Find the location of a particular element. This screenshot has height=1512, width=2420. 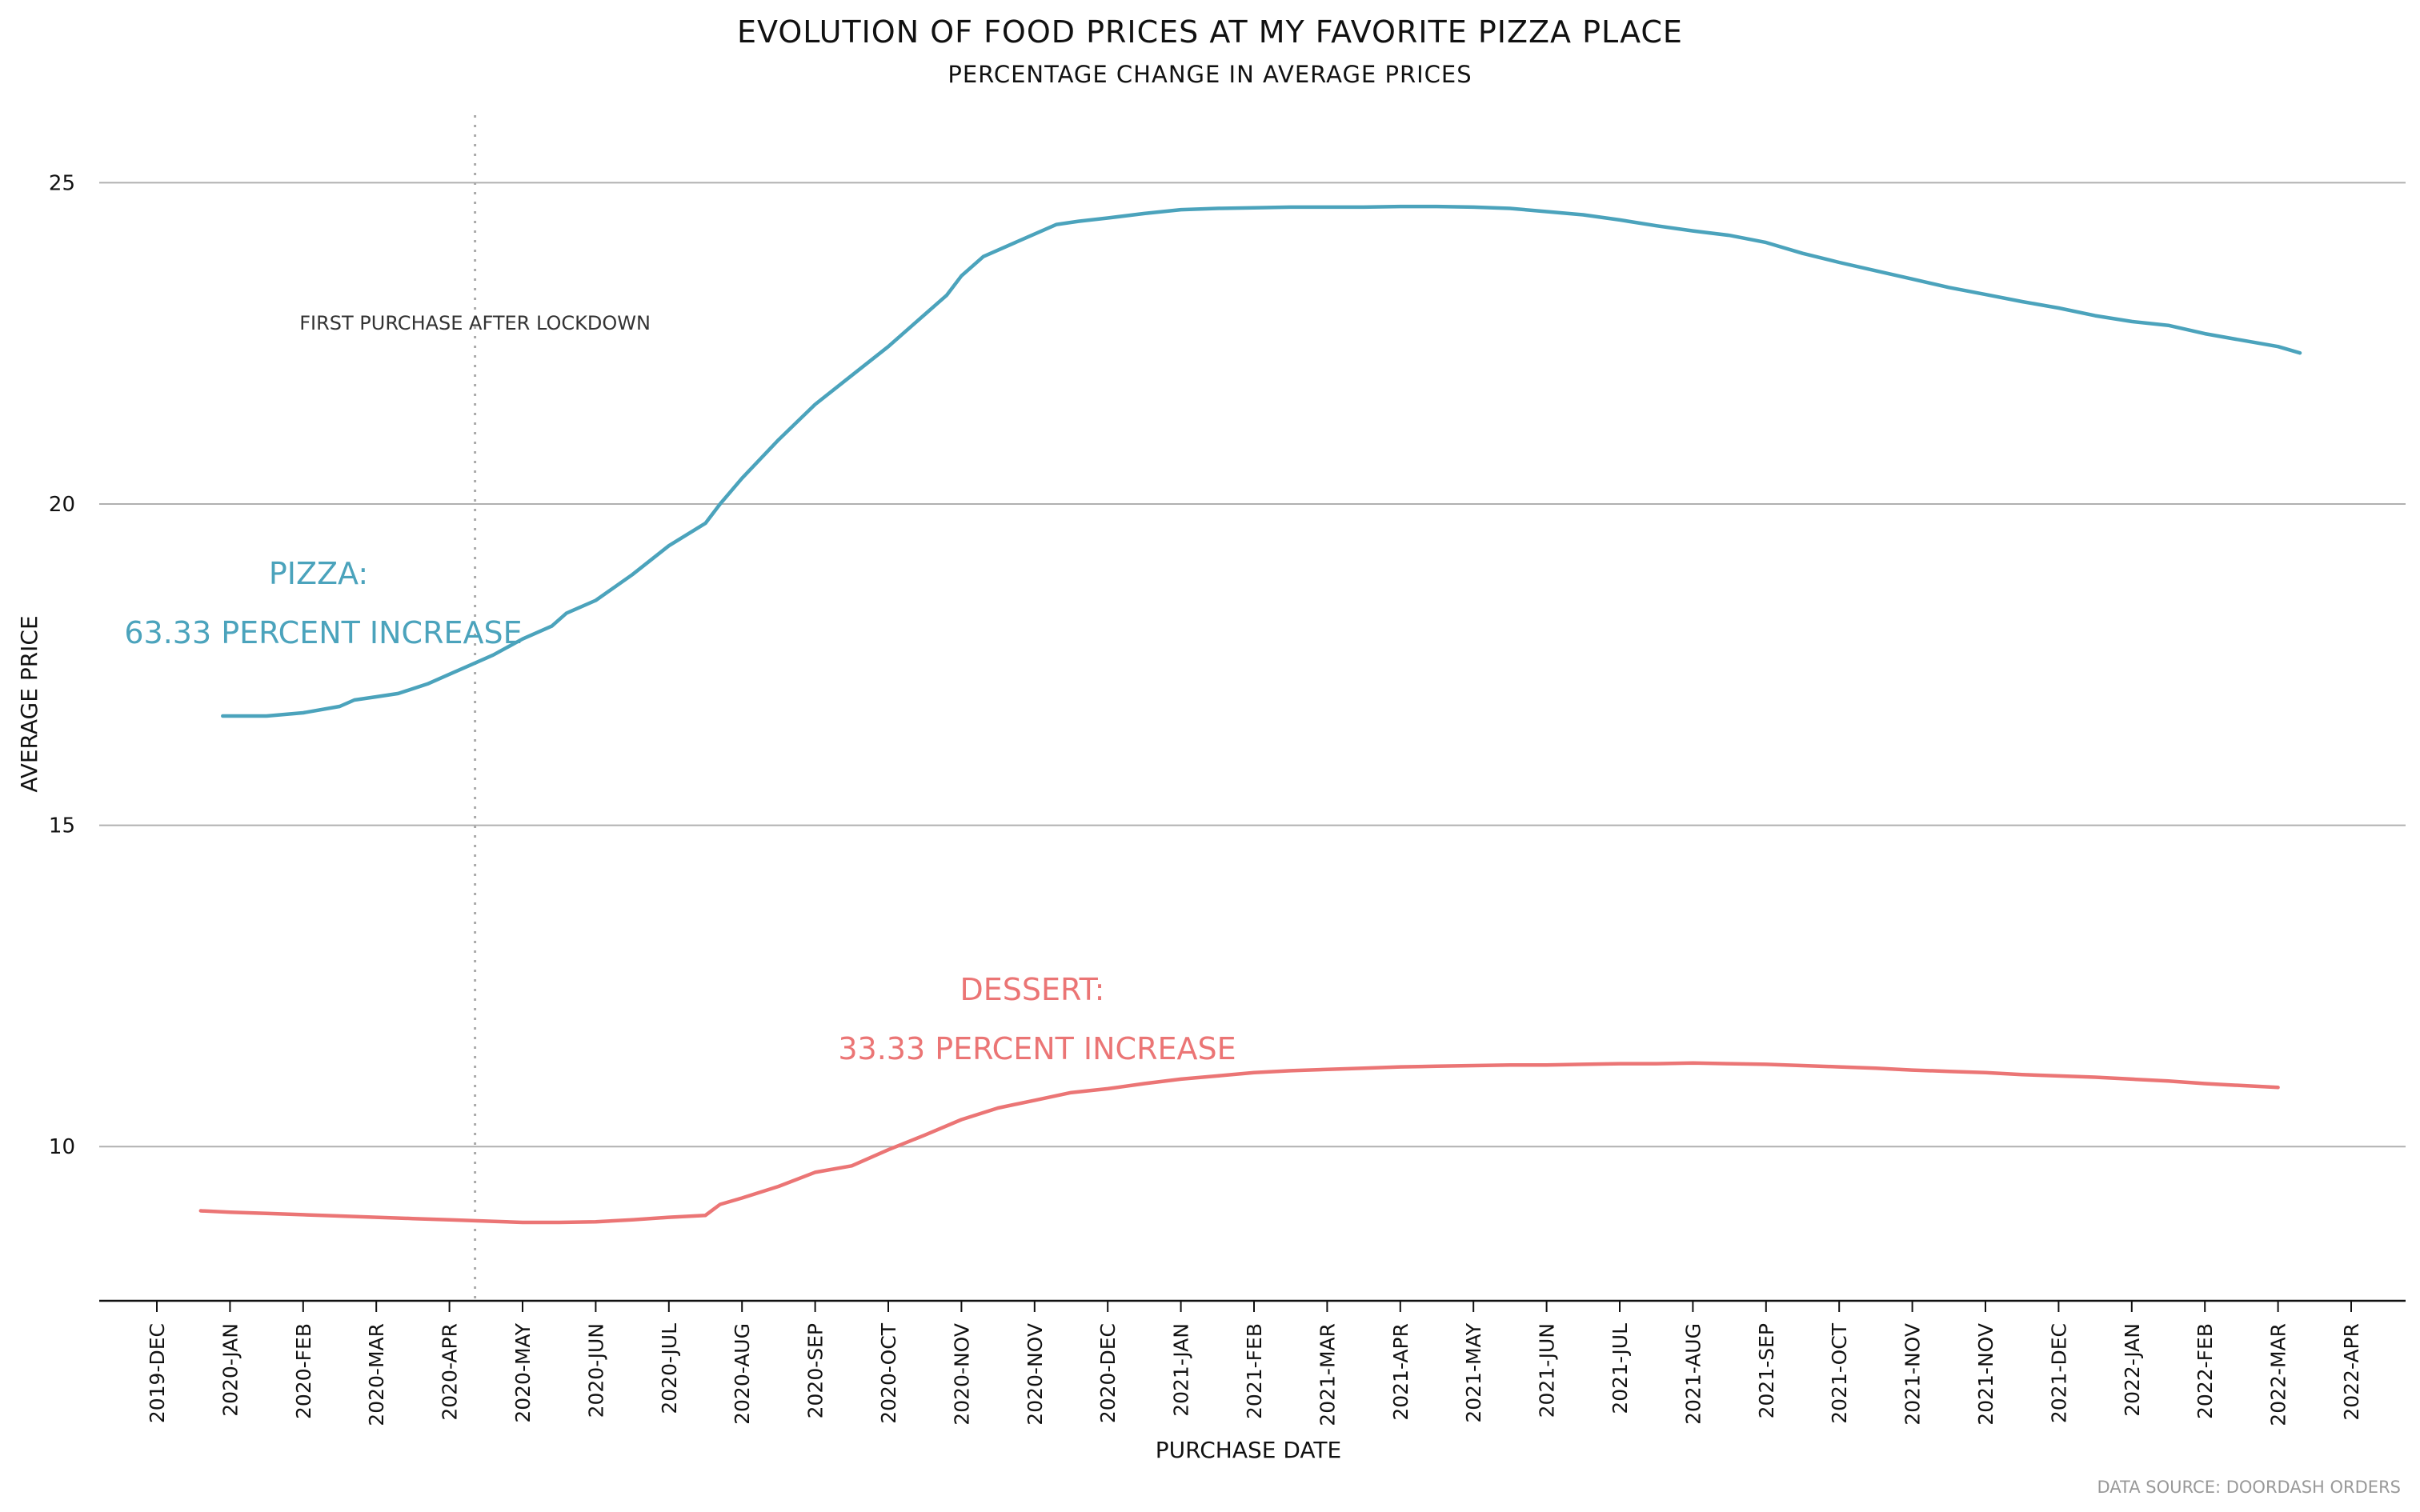

x-tick-label: 2020-OCT is located at coordinates (888, 1372).